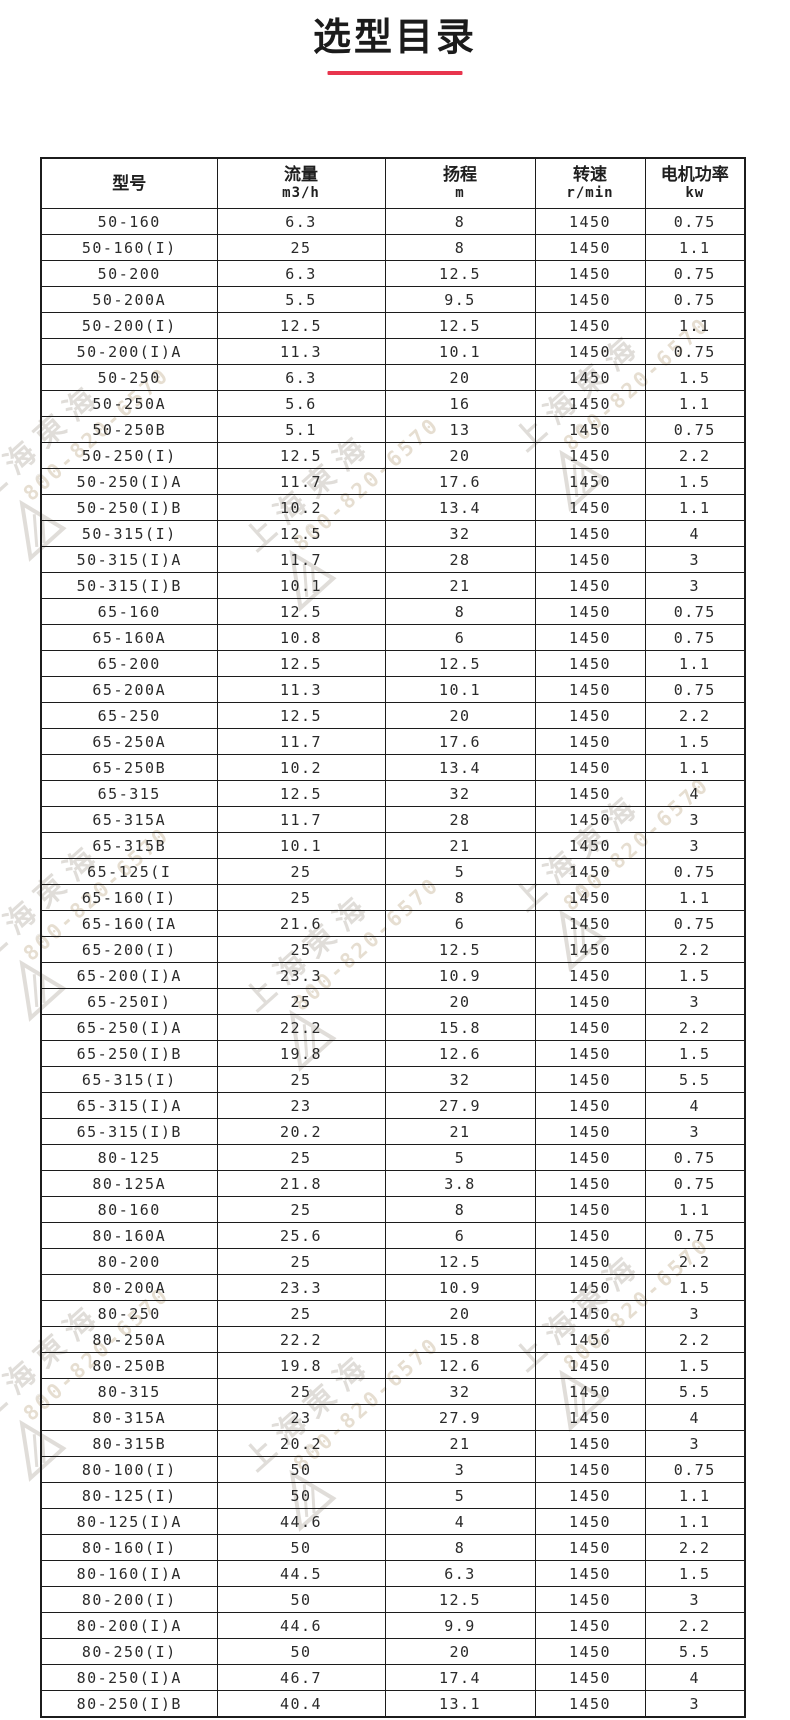 This screenshot has width=790, height=1720. I want to click on table-cell: 80-250(I), so click(129, 1651).